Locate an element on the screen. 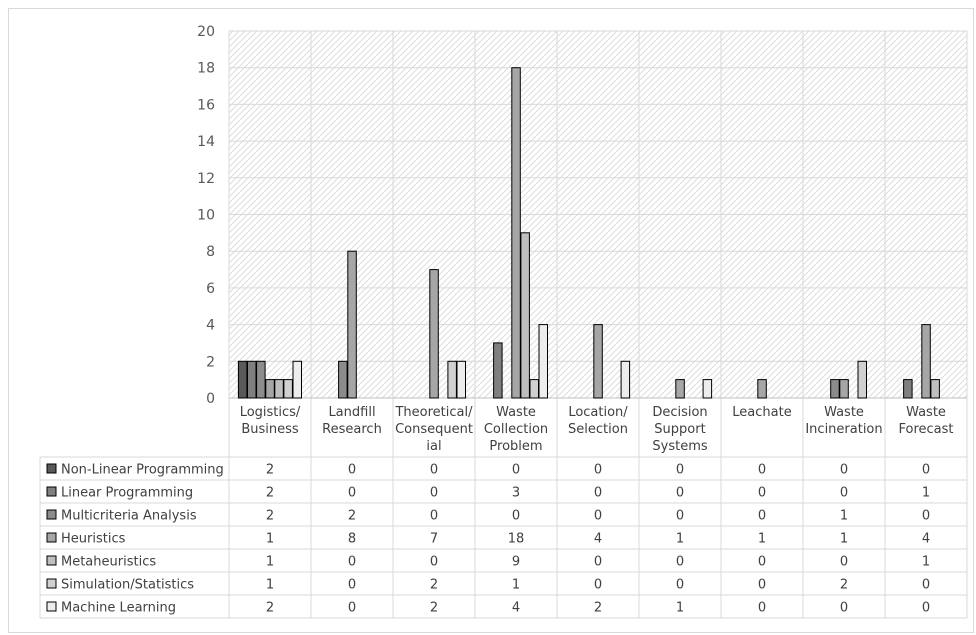 The height and width of the screenshot is (635, 976). category-label-line: Theoretical/ is located at coordinates (433, 412).